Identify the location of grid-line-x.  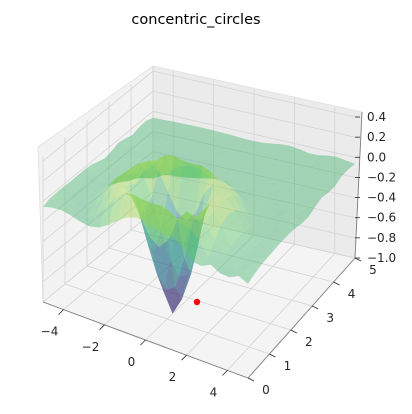
(281, 312).